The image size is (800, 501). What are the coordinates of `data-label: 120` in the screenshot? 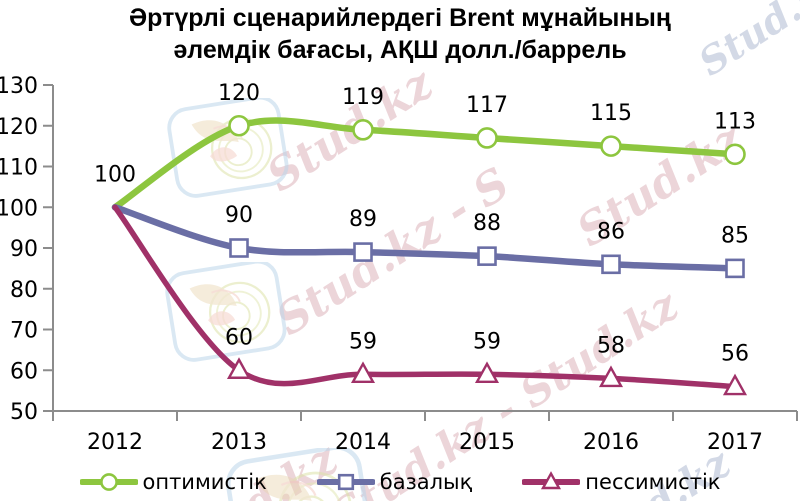 It's located at (239, 93).